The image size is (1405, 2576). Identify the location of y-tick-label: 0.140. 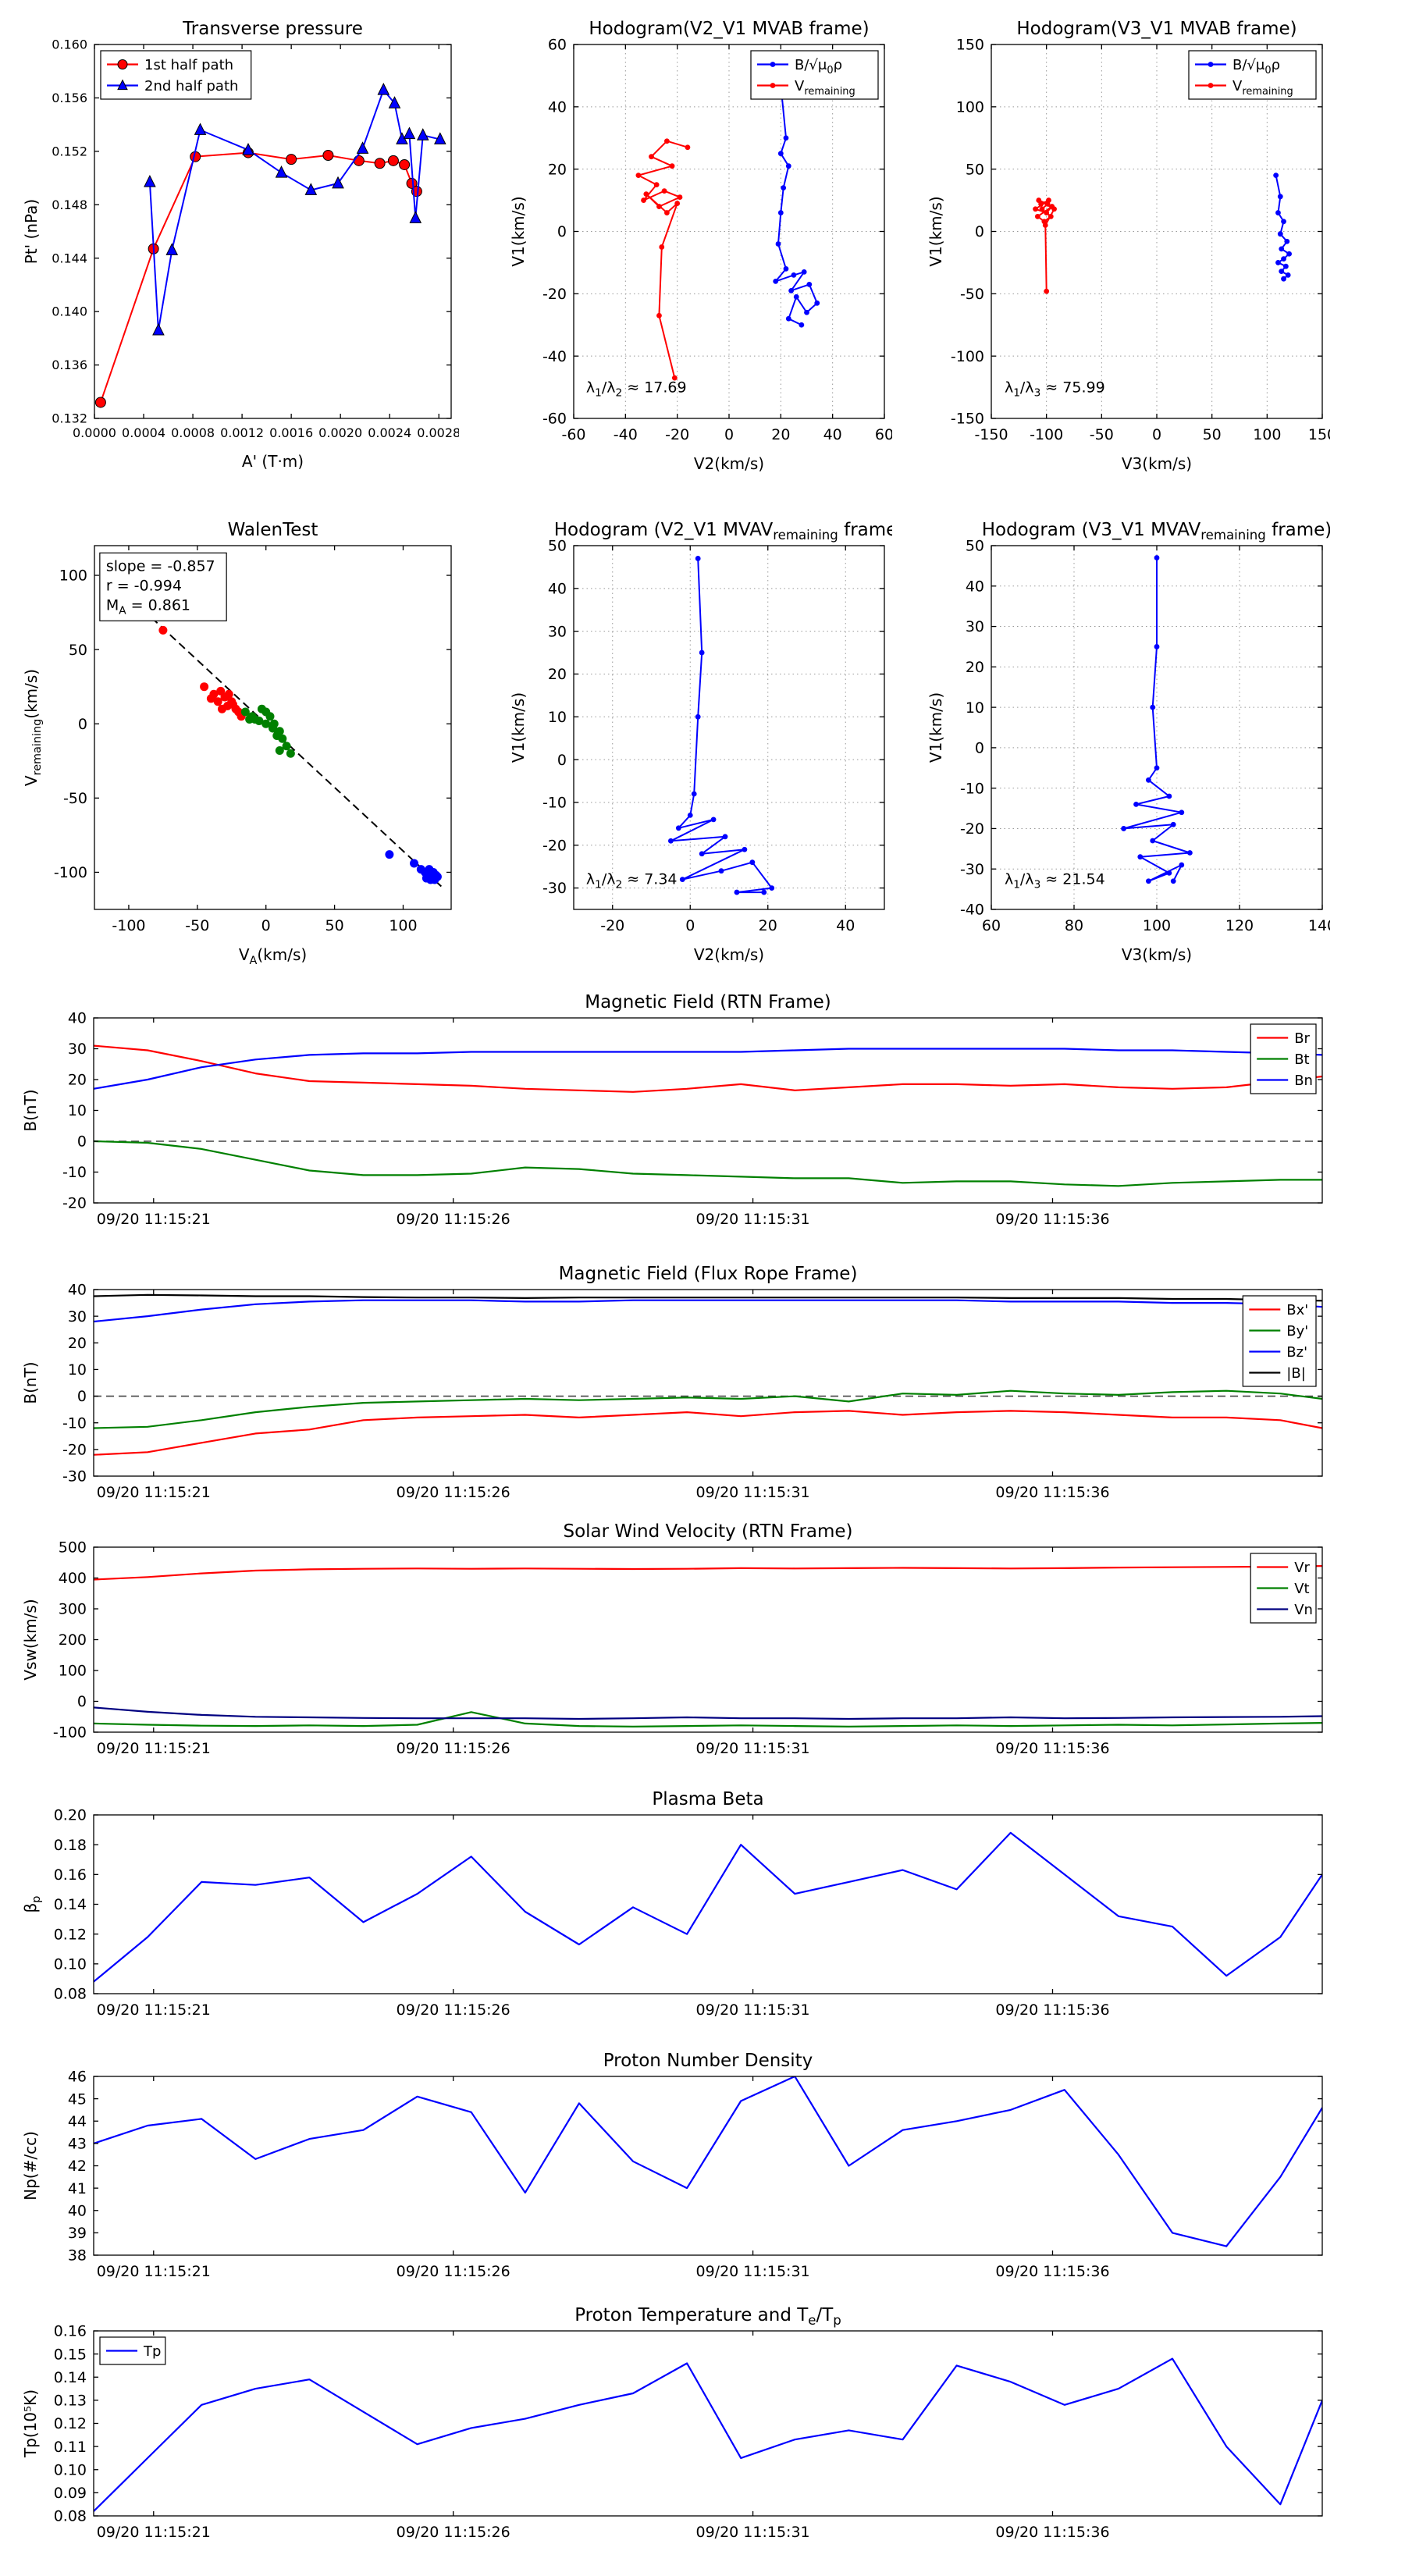
(69, 311).